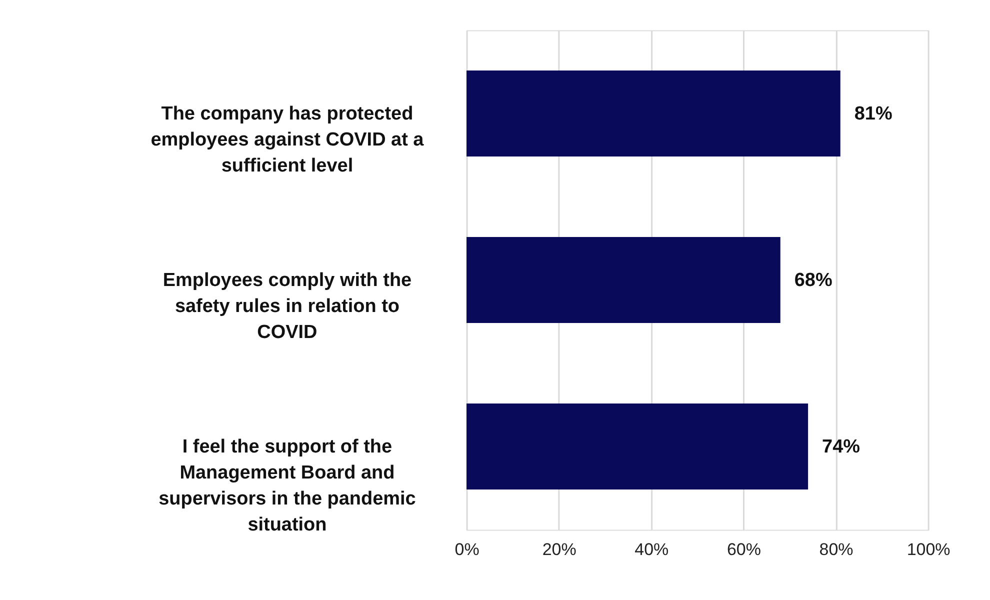  Describe the element at coordinates (841, 447) in the screenshot. I see `data-label: 74%` at that location.